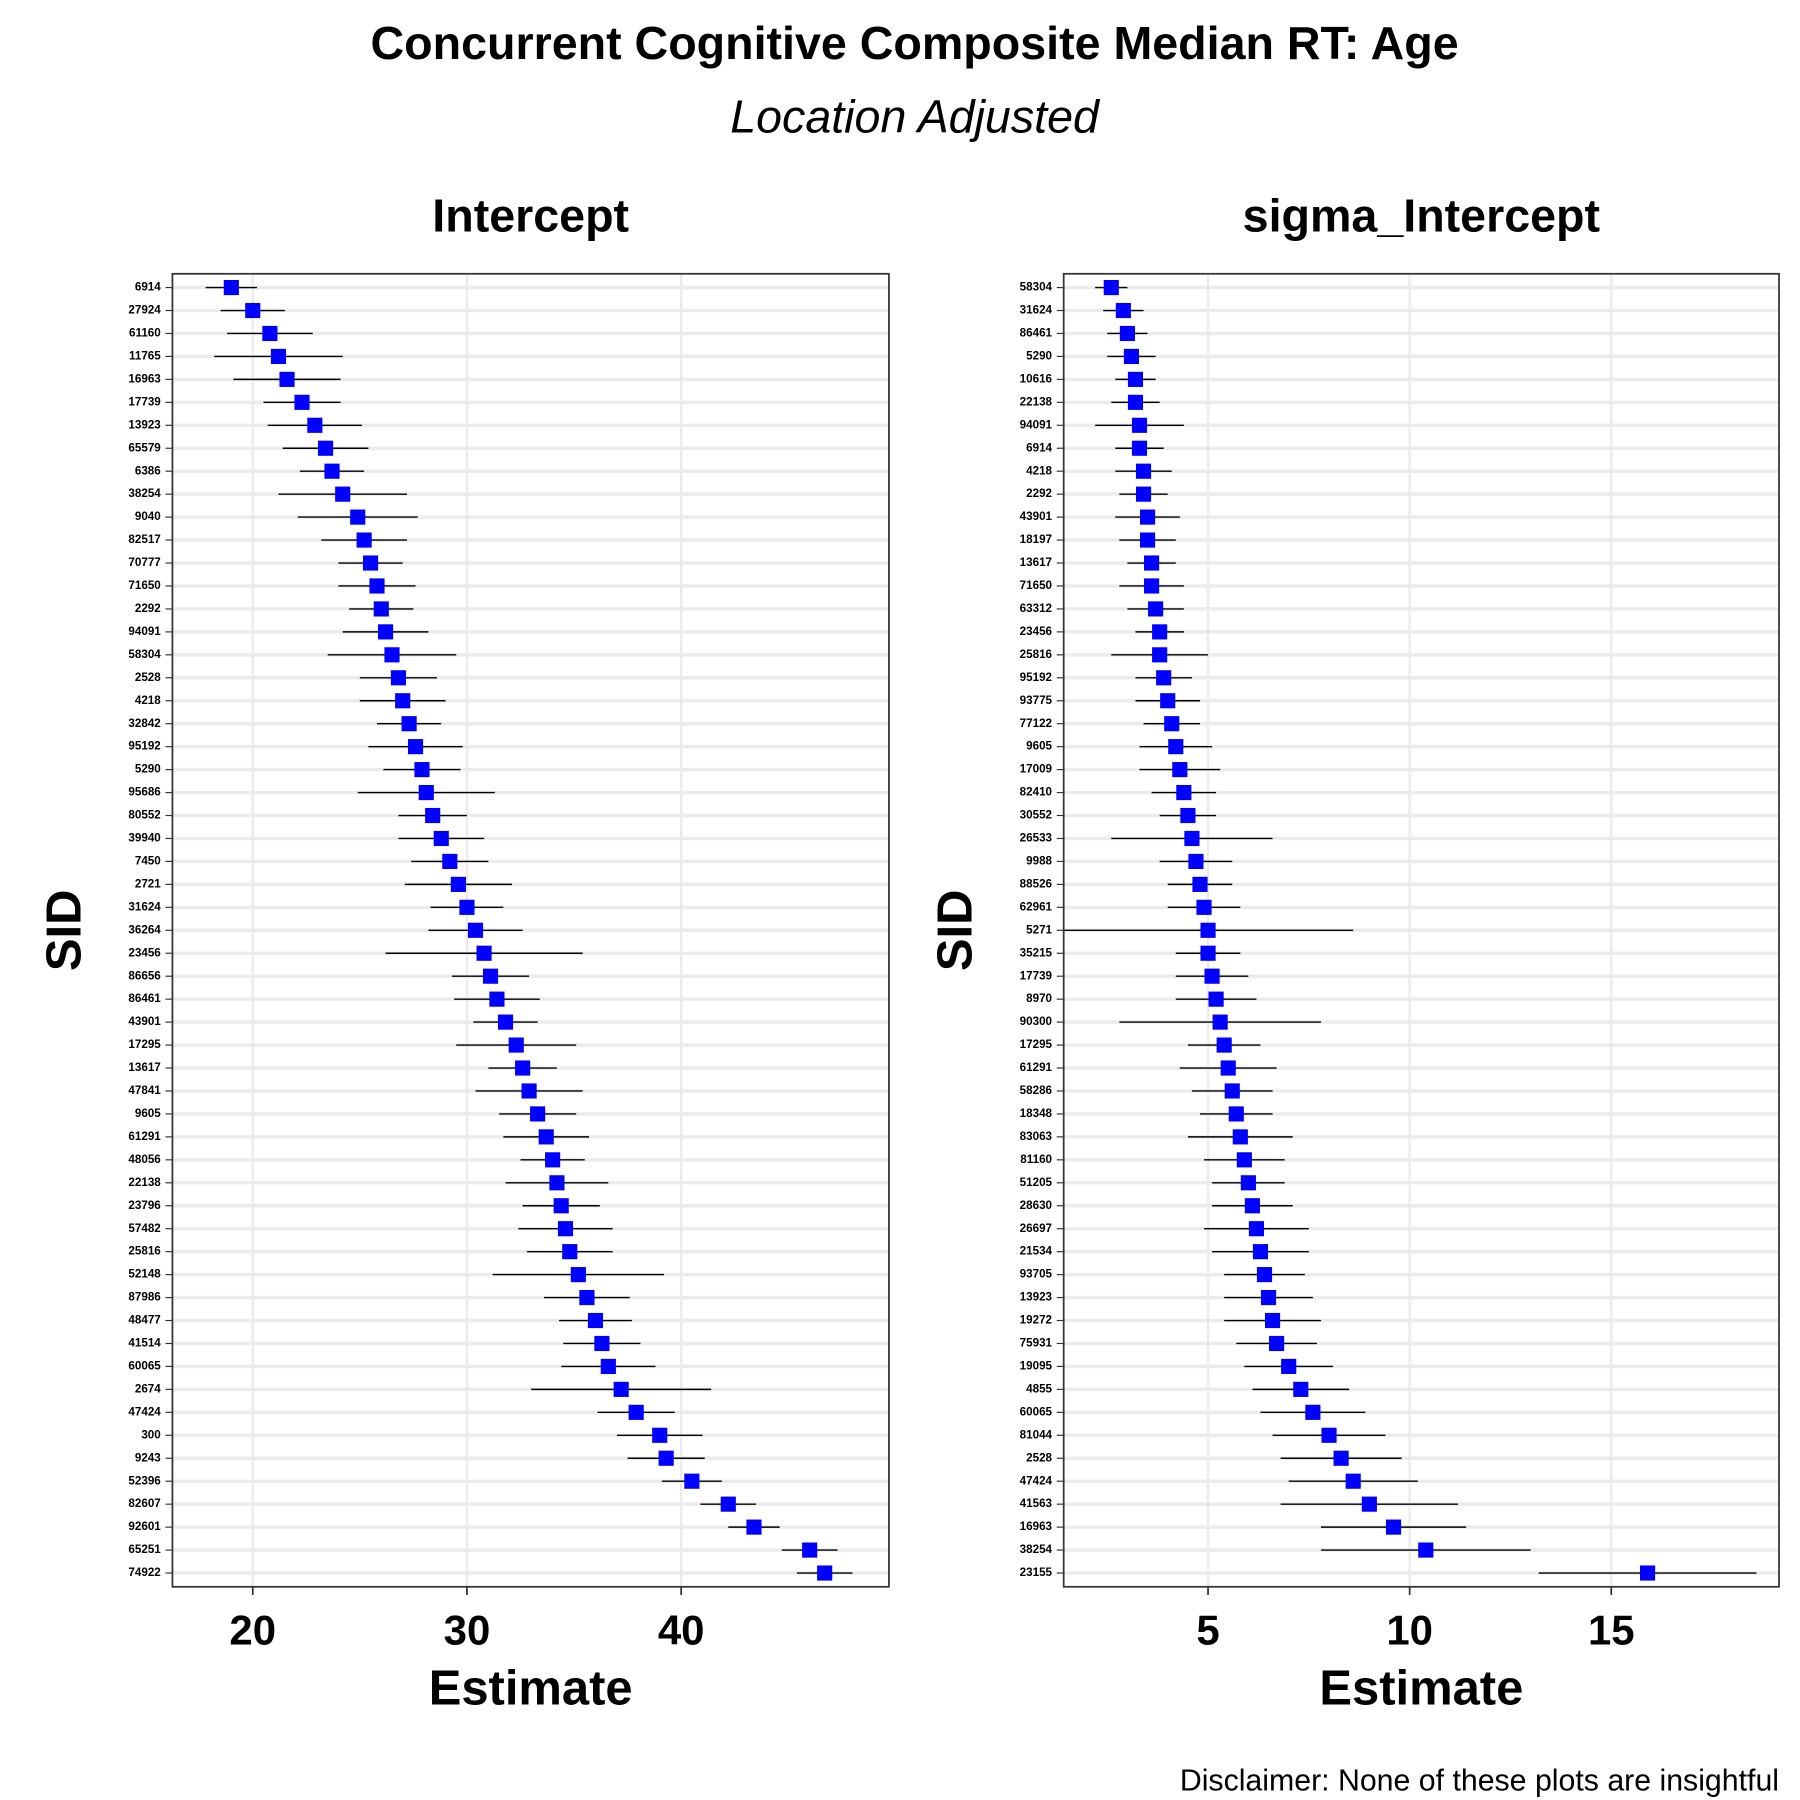  What do you see at coordinates (1036, 815) in the screenshot?
I see `y-tick-label: 30552` at bounding box center [1036, 815].